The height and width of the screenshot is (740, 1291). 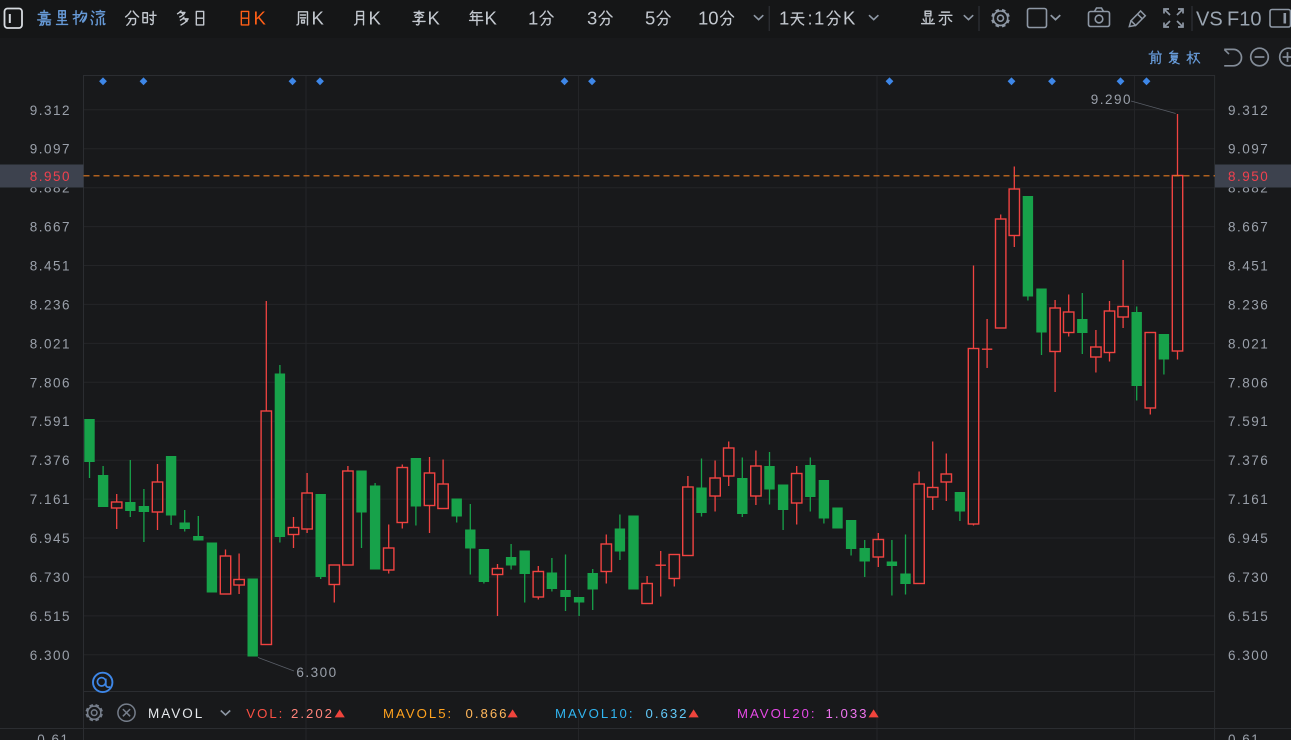 I want to click on svg-text: 2.202, so click(x=312, y=713).